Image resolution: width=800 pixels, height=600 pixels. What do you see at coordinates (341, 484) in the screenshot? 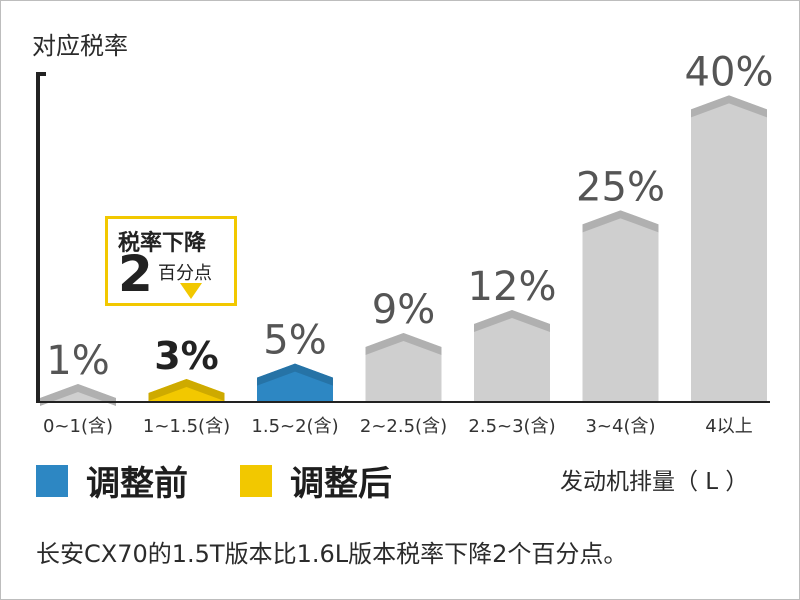
I see `legend-label-after: 调整后` at bounding box center [341, 484].